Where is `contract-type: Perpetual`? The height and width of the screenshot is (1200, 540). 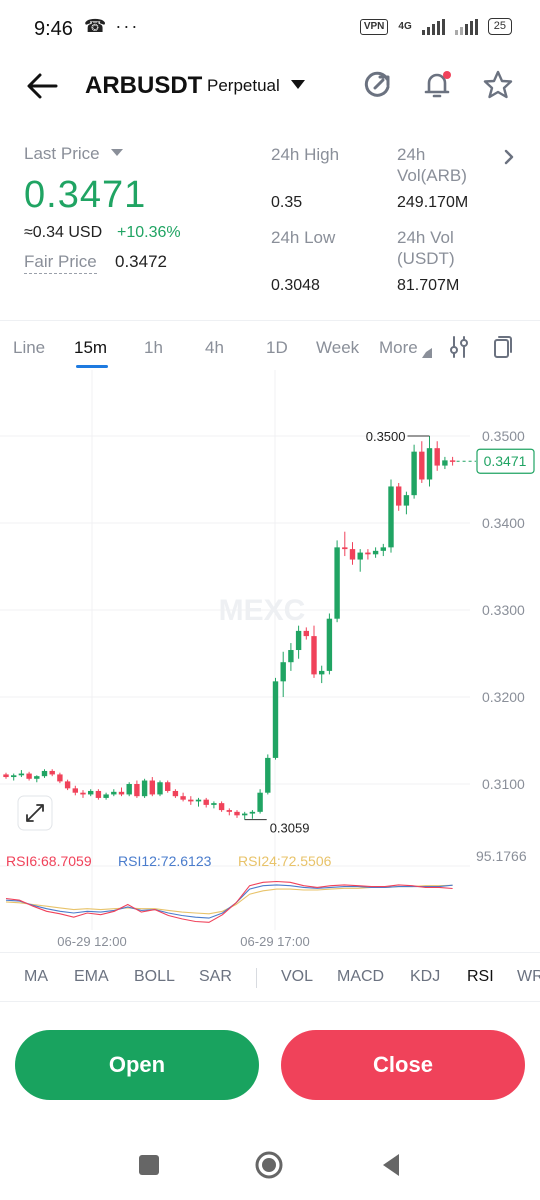
contract-type: Perpetual is located at coordinates (243, 85).